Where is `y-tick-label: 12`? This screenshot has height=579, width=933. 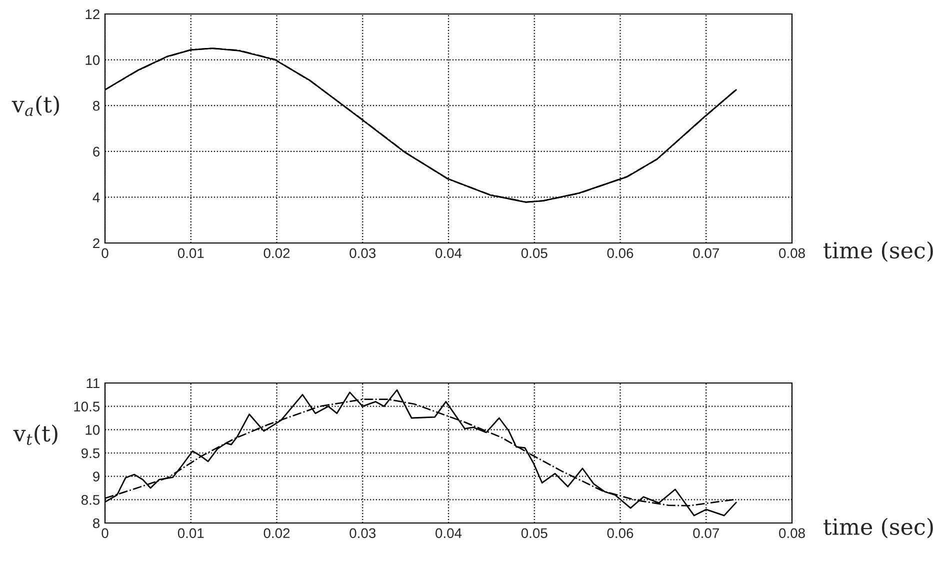
y-tick-label: 12 is located at coordinates (93, 14).